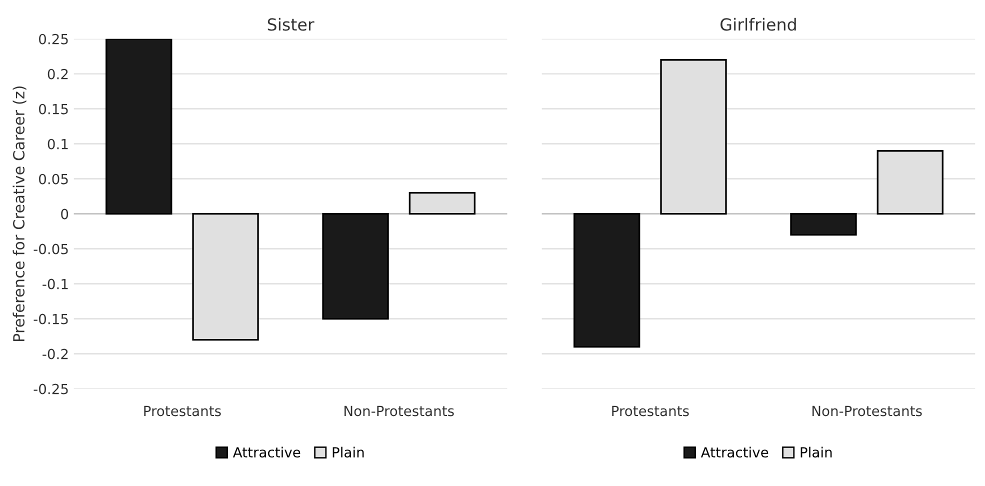 Image resolution: width=985 pixels, height=486 pixels. What do you see at coordinates (58, 144) in the screenshot?
I see `y-tick-label: 0.1` at bounding box center [58, 144].